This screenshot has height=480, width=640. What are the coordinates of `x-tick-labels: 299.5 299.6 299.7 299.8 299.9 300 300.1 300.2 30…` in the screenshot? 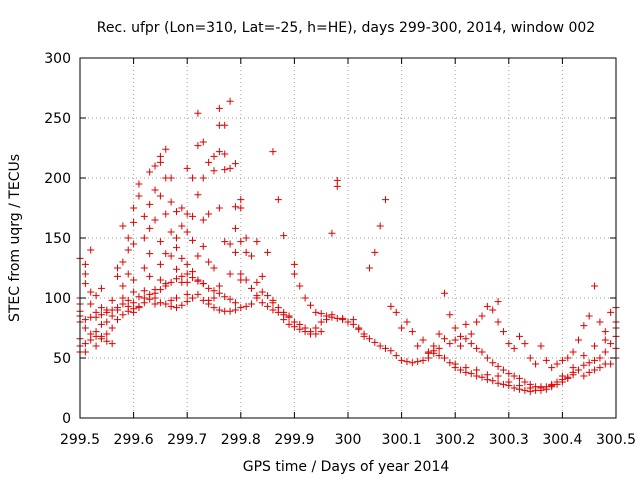 It's located at (348, 440).